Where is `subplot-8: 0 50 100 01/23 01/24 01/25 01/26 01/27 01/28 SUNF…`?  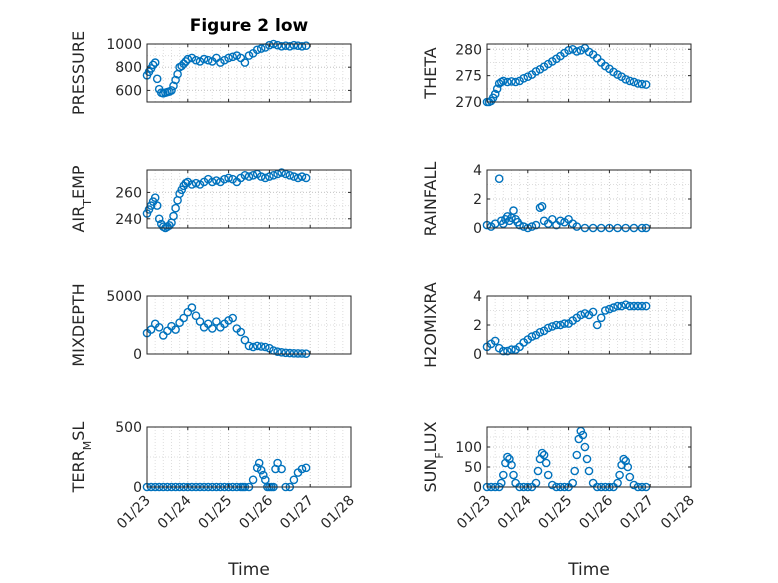 subplot-8: 0 50 100 01/23 01/24 01/25 01/26 01/27 01/28 SUNF… is located at coordinates (559, 500).